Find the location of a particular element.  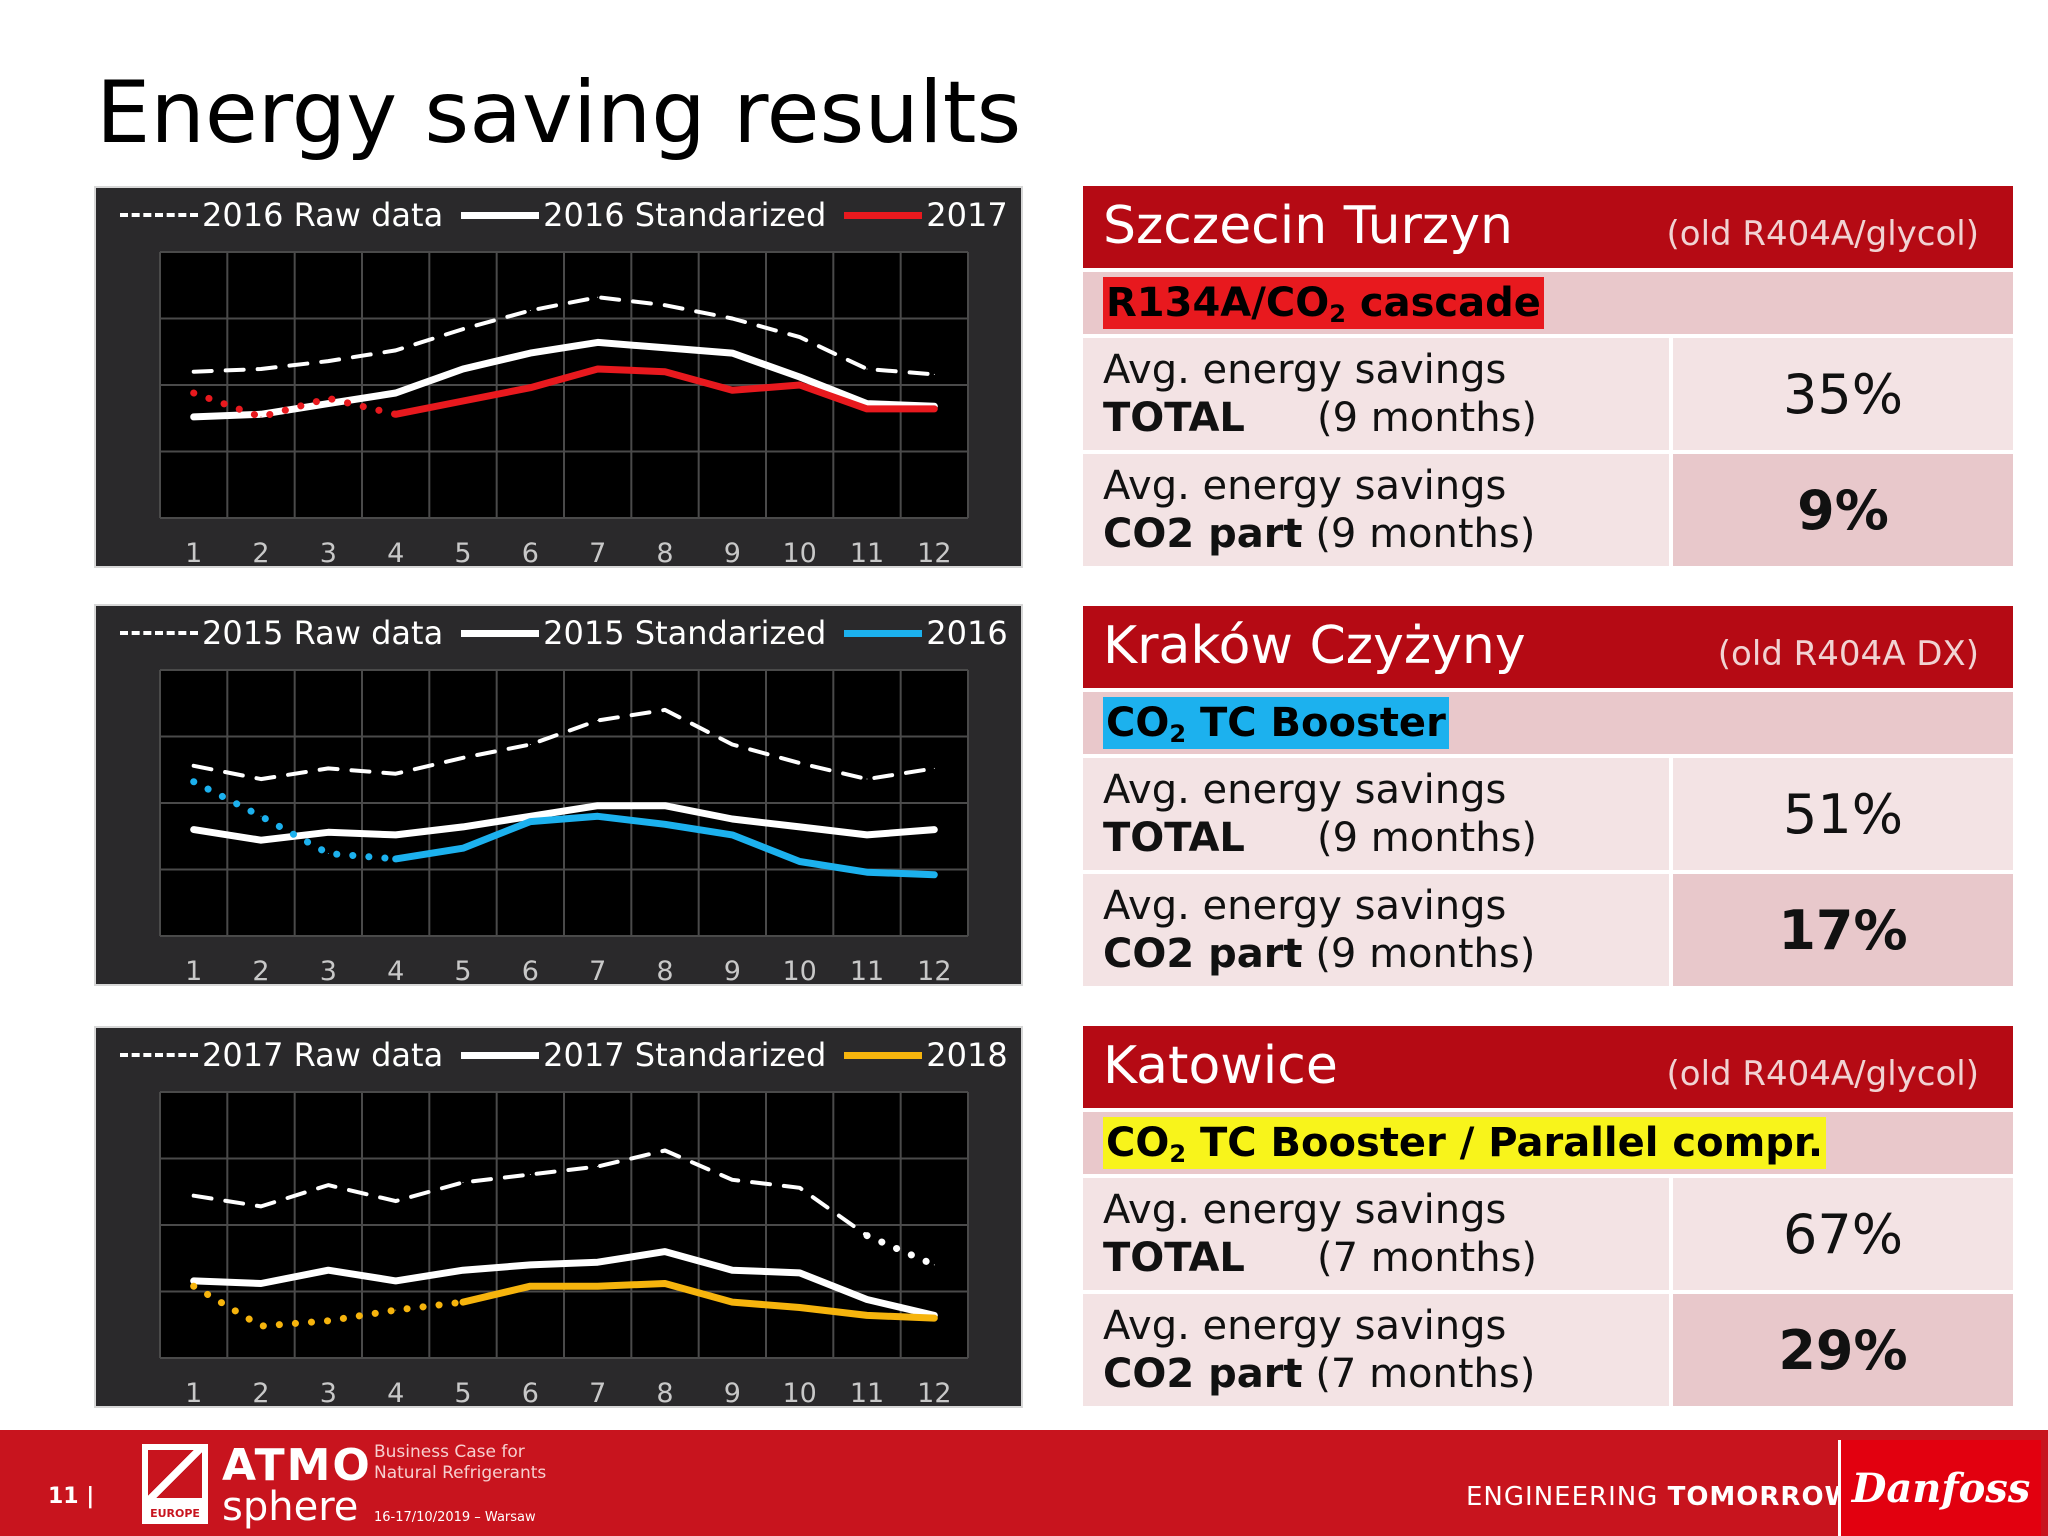

logo-sphere-text: sphere is located at coordinates (290, 1507).